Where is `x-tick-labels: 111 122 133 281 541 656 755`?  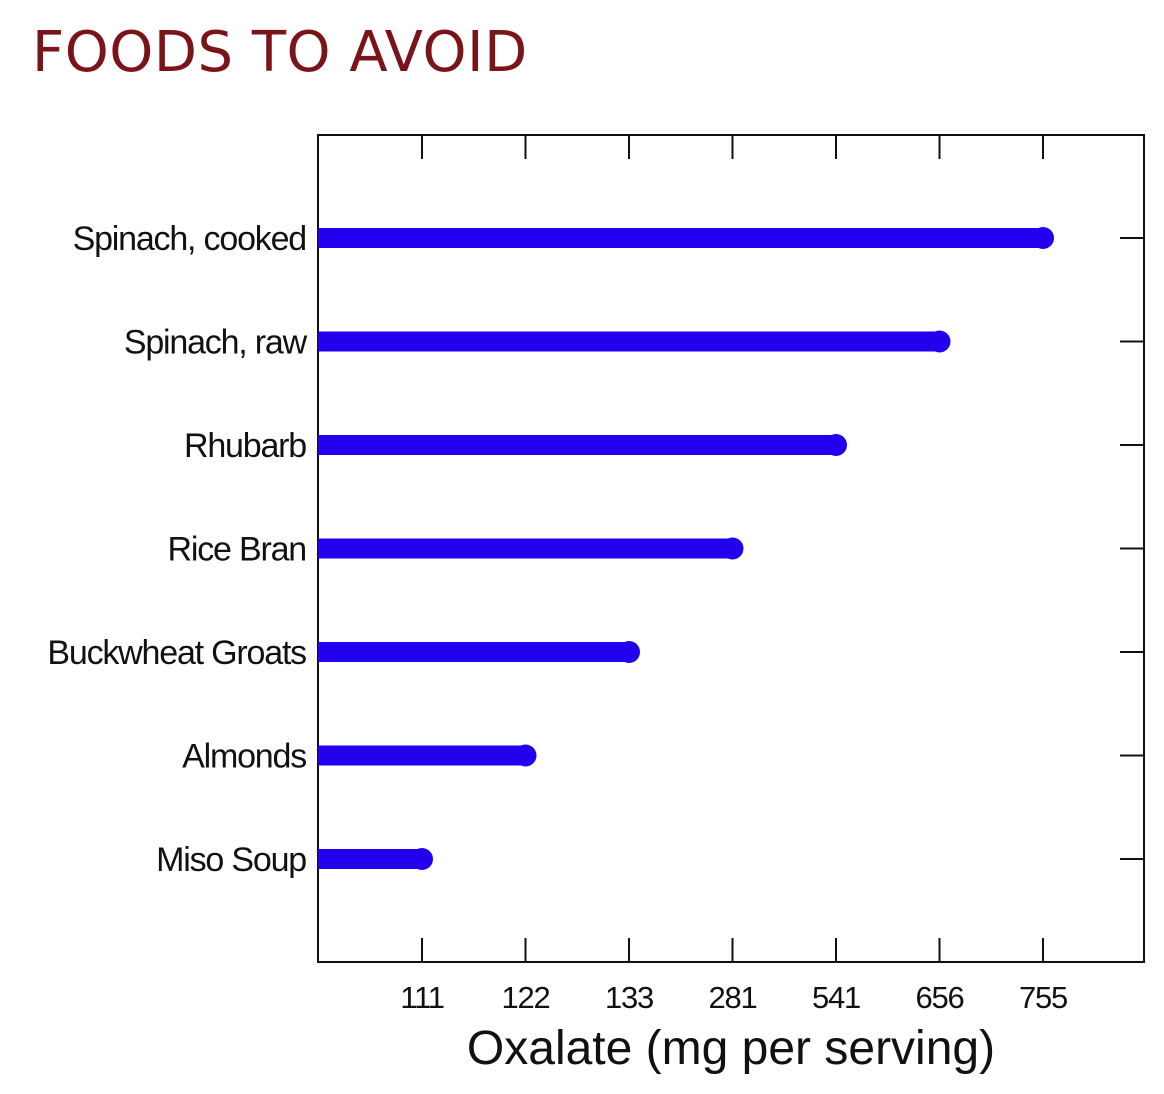
x-tick-labels: 111 122 133 281 541 656 755 is located at coordinates (734, 997).